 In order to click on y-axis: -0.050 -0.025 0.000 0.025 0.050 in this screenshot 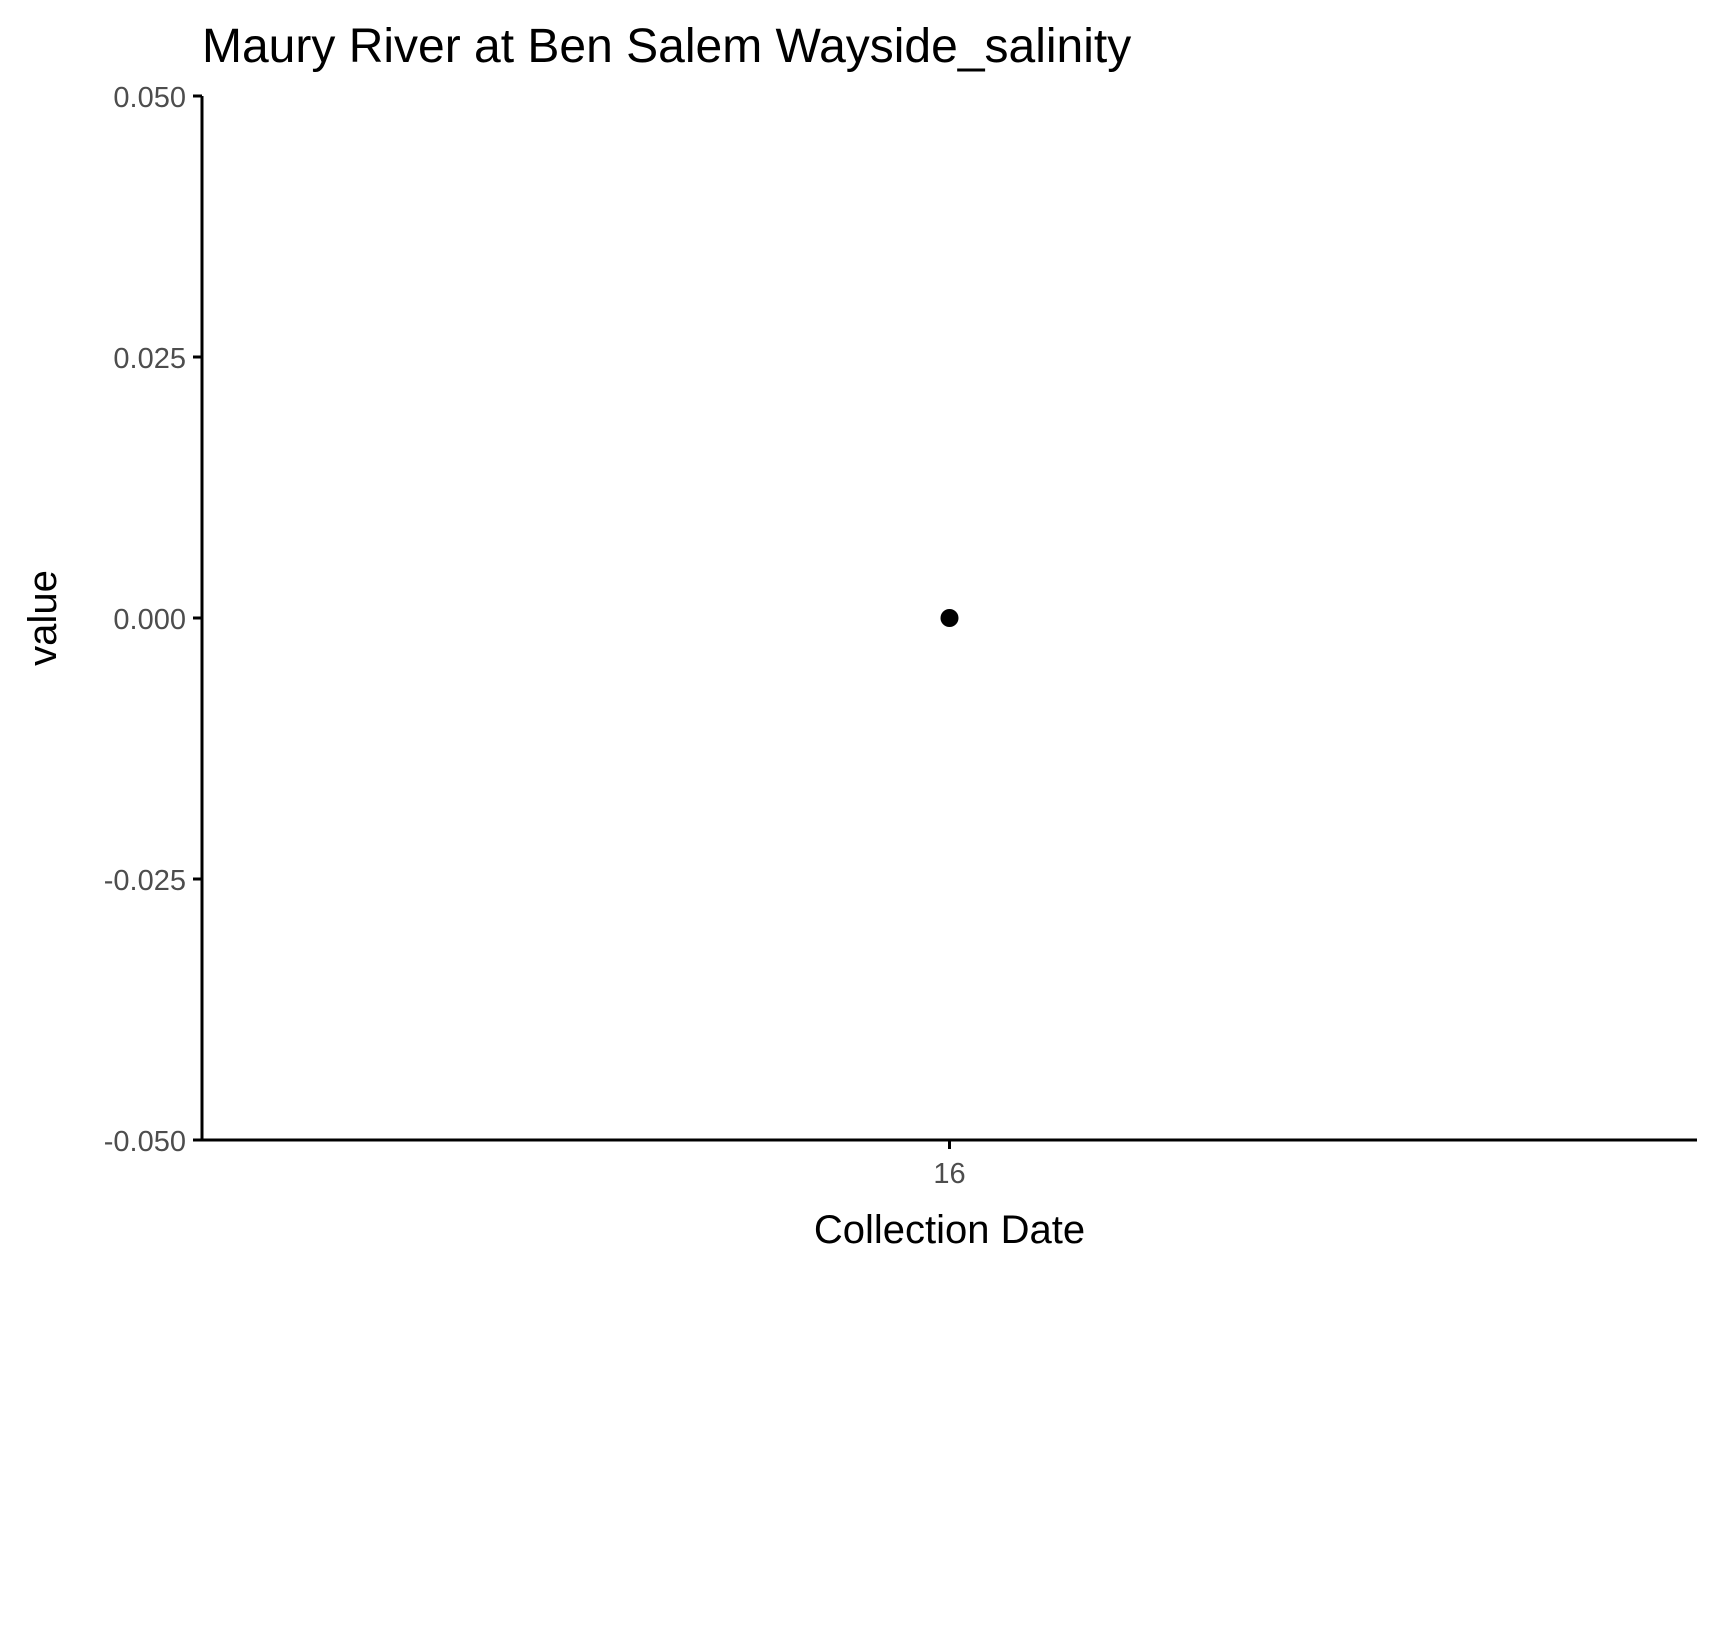, I will do `click(154, 620)`.